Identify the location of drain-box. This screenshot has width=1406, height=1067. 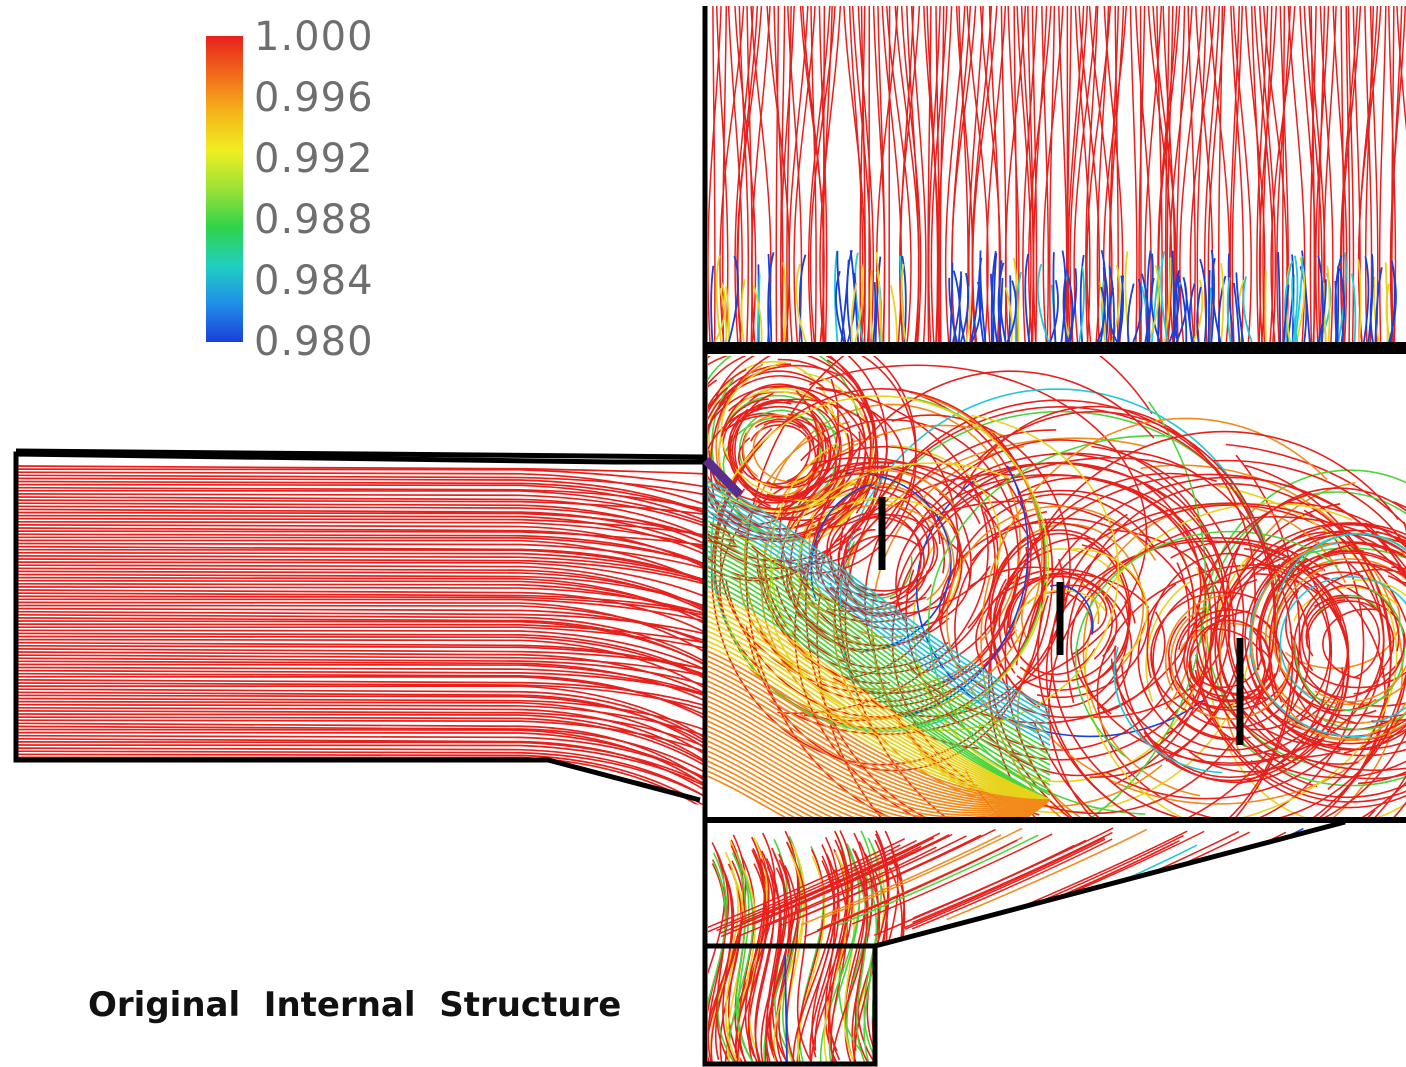
(790, 1005).